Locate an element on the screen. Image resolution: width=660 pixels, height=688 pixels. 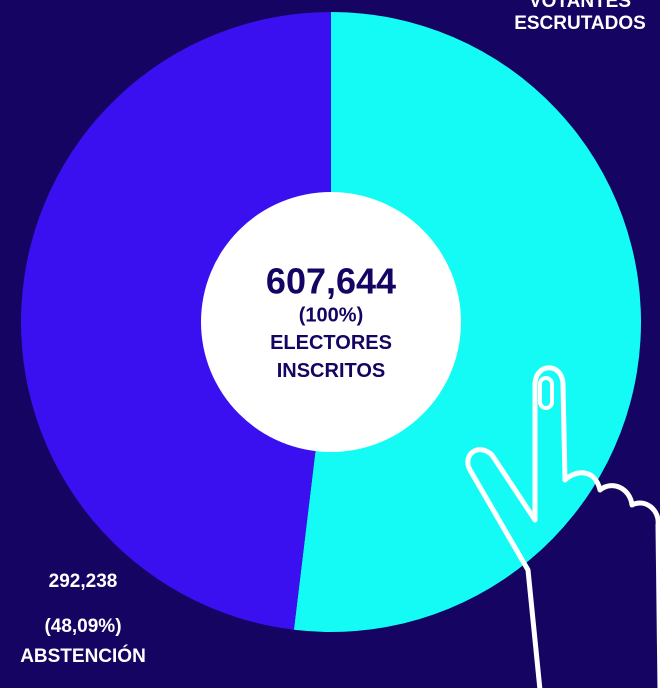
center-hole is located at coordinates (331, 322).